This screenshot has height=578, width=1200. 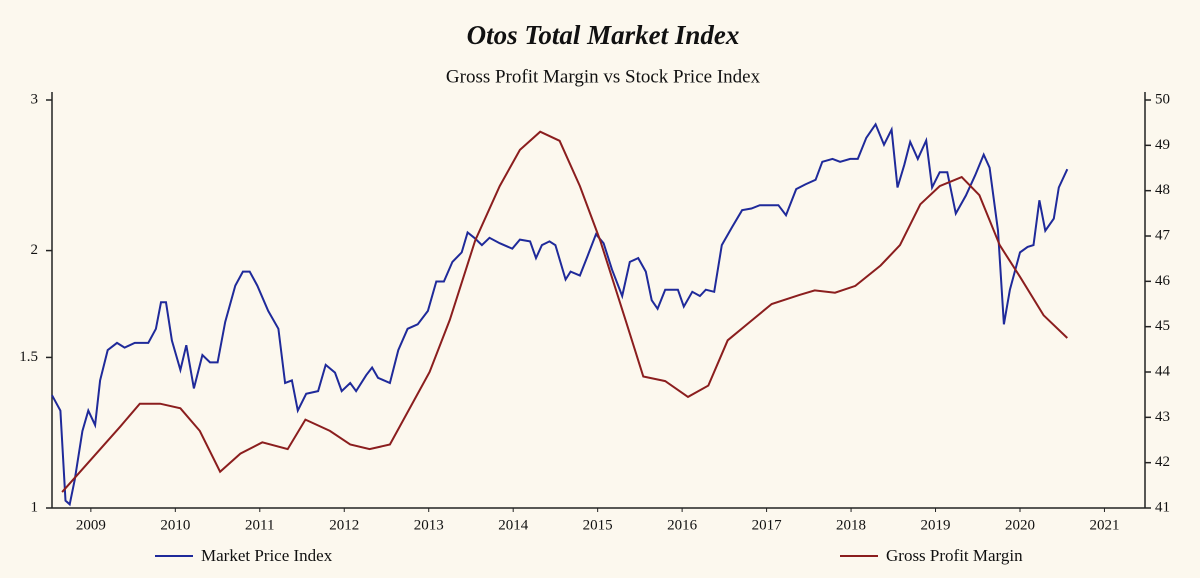 I want to click on x-tick-label: 2019, so click(x=936, y=525).